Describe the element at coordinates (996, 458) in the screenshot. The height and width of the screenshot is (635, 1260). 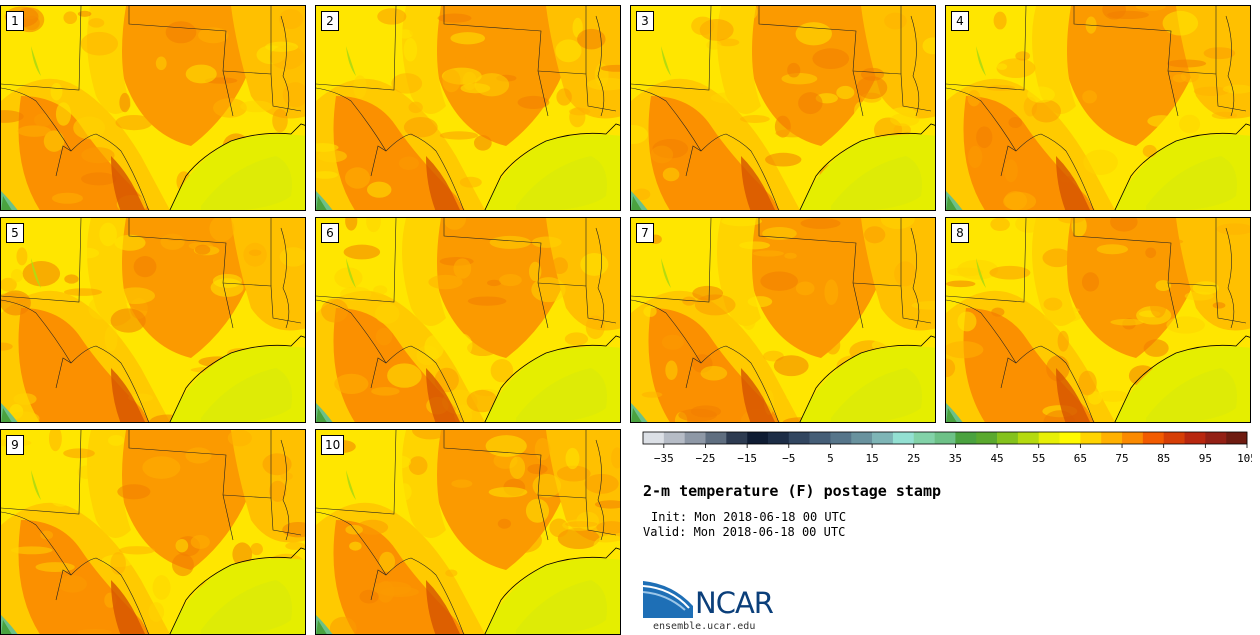
I see `colorbar-tick-label: 45` at that location.